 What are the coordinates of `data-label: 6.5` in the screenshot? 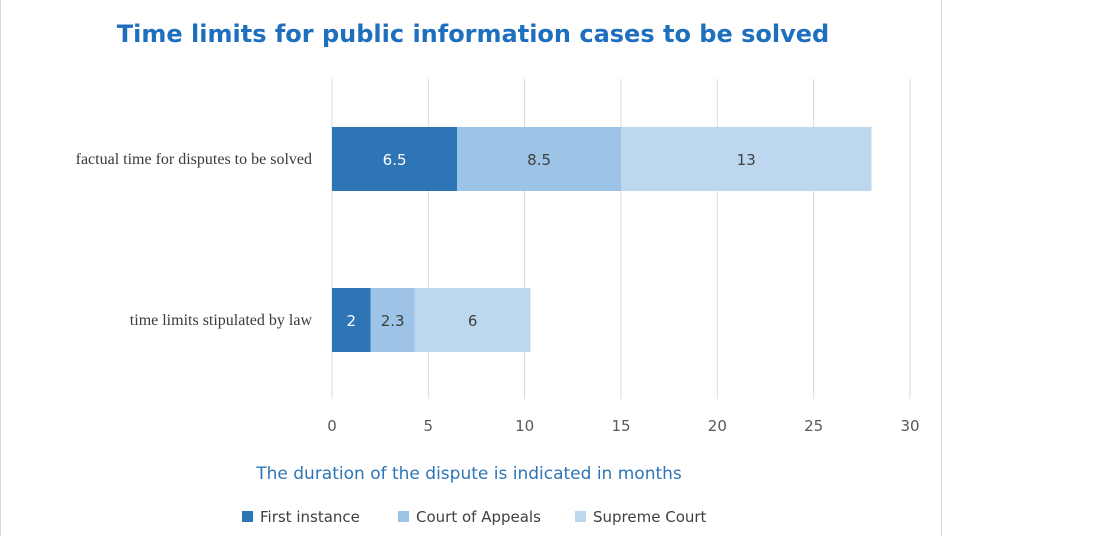 It's located at (395, 160).